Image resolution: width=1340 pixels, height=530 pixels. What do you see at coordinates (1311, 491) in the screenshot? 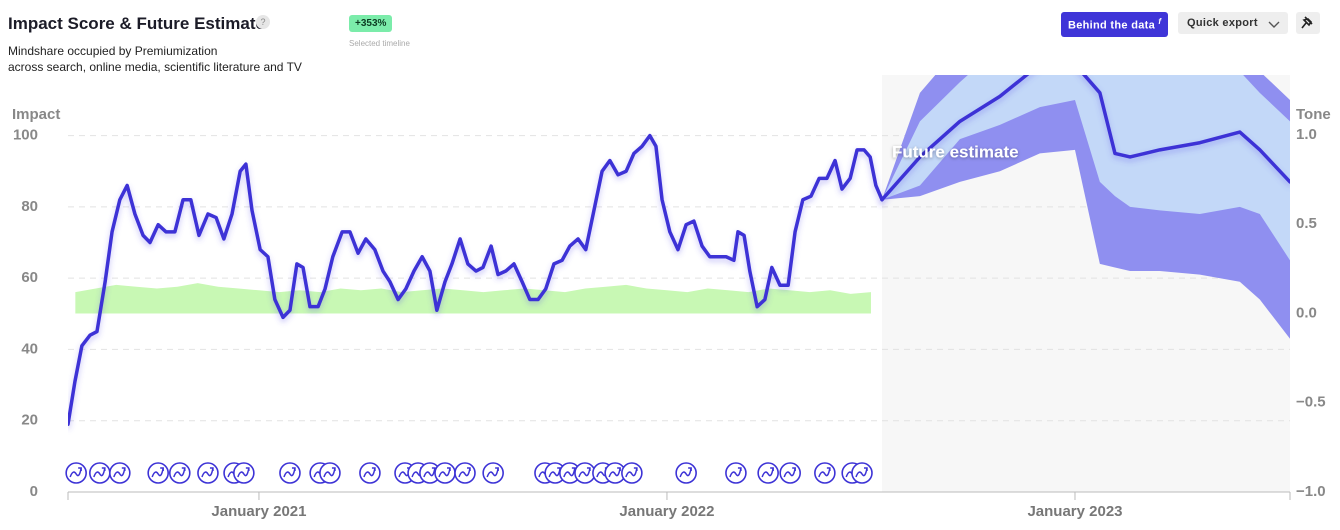
I see `y2-tick-label: −1.0` at bounding box center [1311, 491].